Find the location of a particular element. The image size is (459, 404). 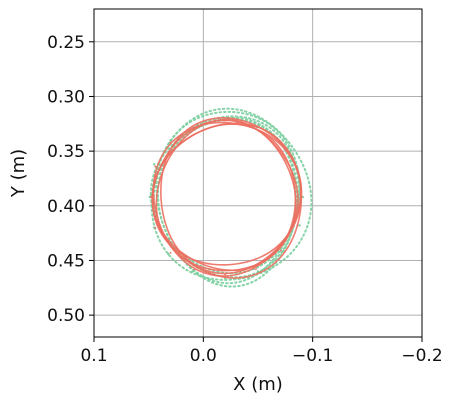

x-tick-label: −0.2 is located at coordinates (421, 356).